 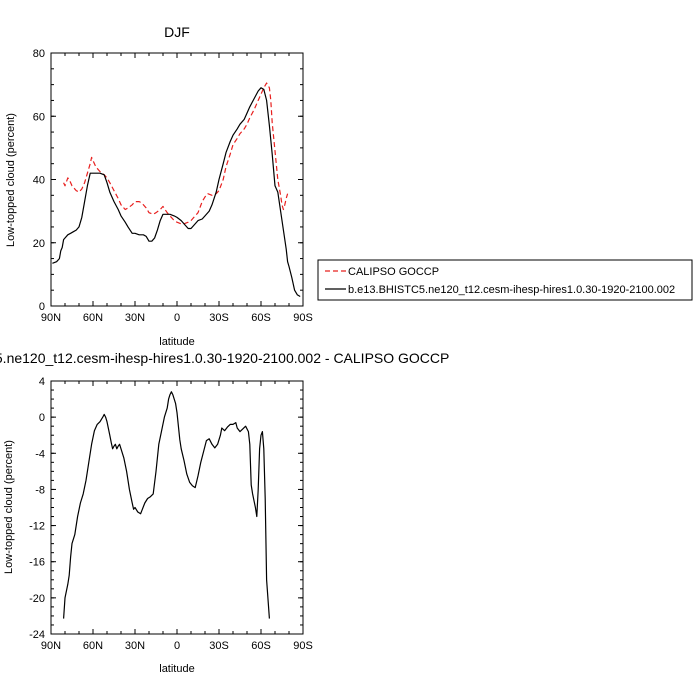 I want to click on bottom-panel-x-axis-label: latitude, so click(x=176, y=669).